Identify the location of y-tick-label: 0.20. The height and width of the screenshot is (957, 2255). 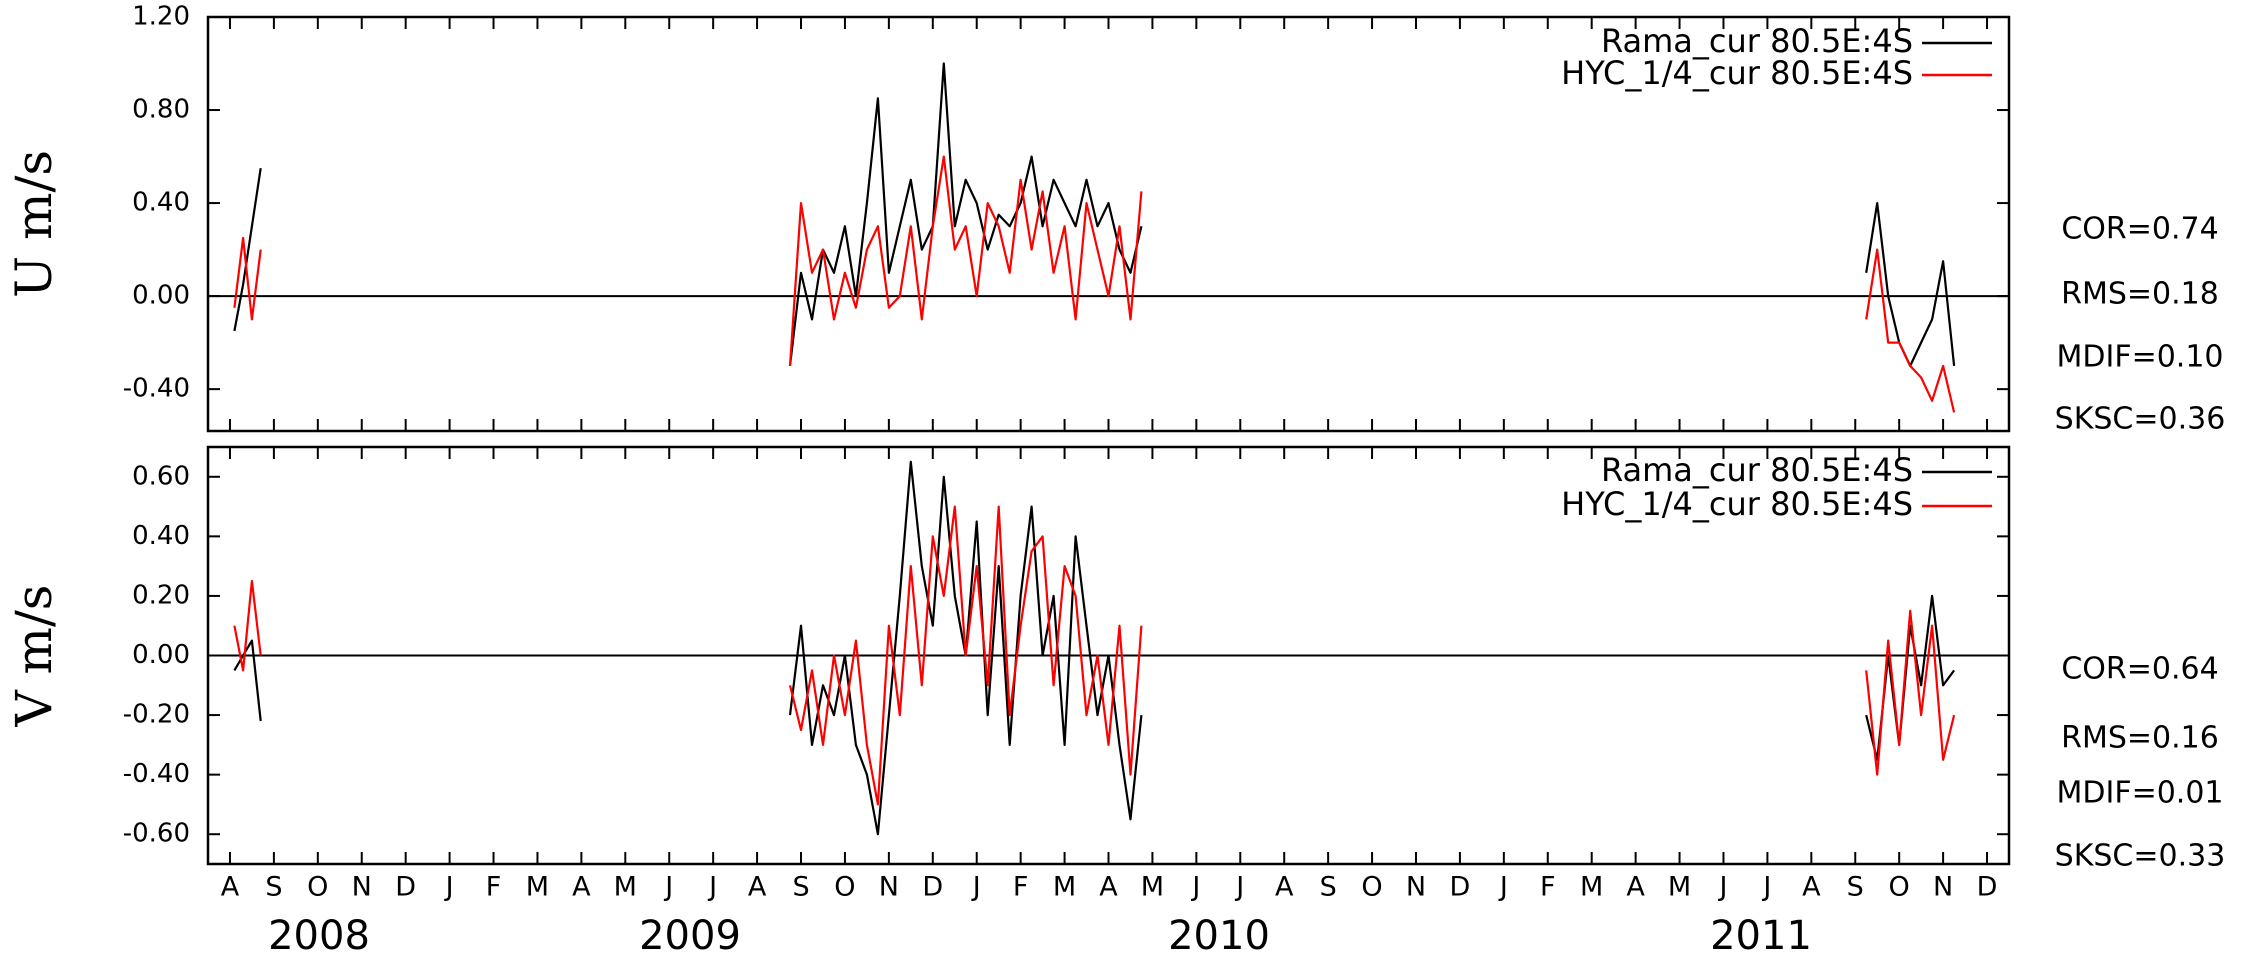
(161, 595).